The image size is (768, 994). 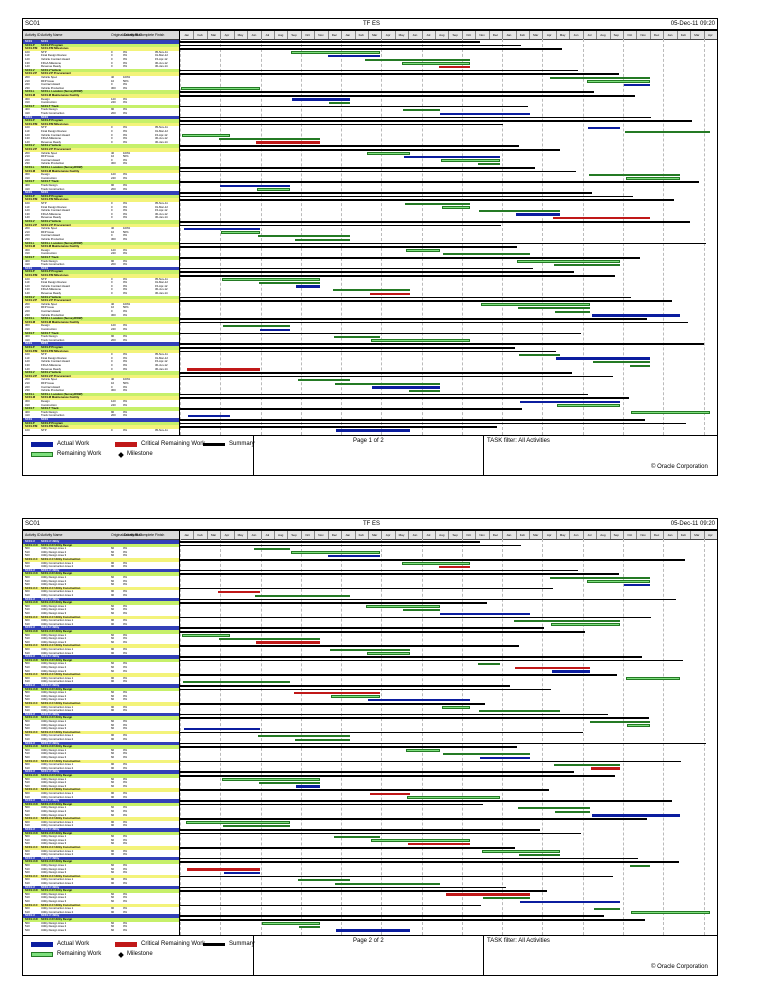 What do you see at coordinates (50, 887) in the screenshot?
I see `cell-nm: SC01.U Utility` at bounding box center [50, 887].